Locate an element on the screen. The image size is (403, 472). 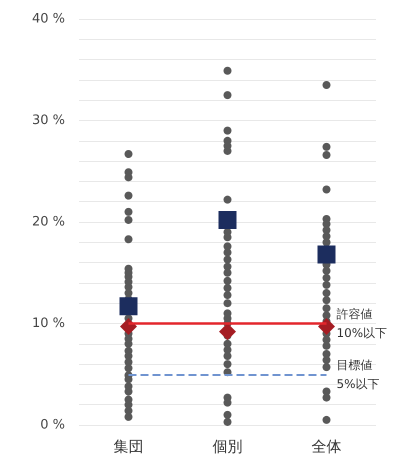
y-tick-label: 40 % is located at coordinates (48, 19).